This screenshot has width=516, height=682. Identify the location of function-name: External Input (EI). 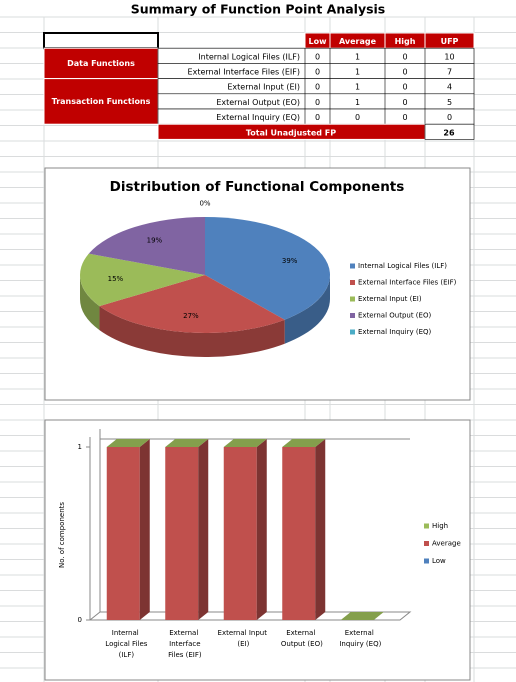
(263, 87).